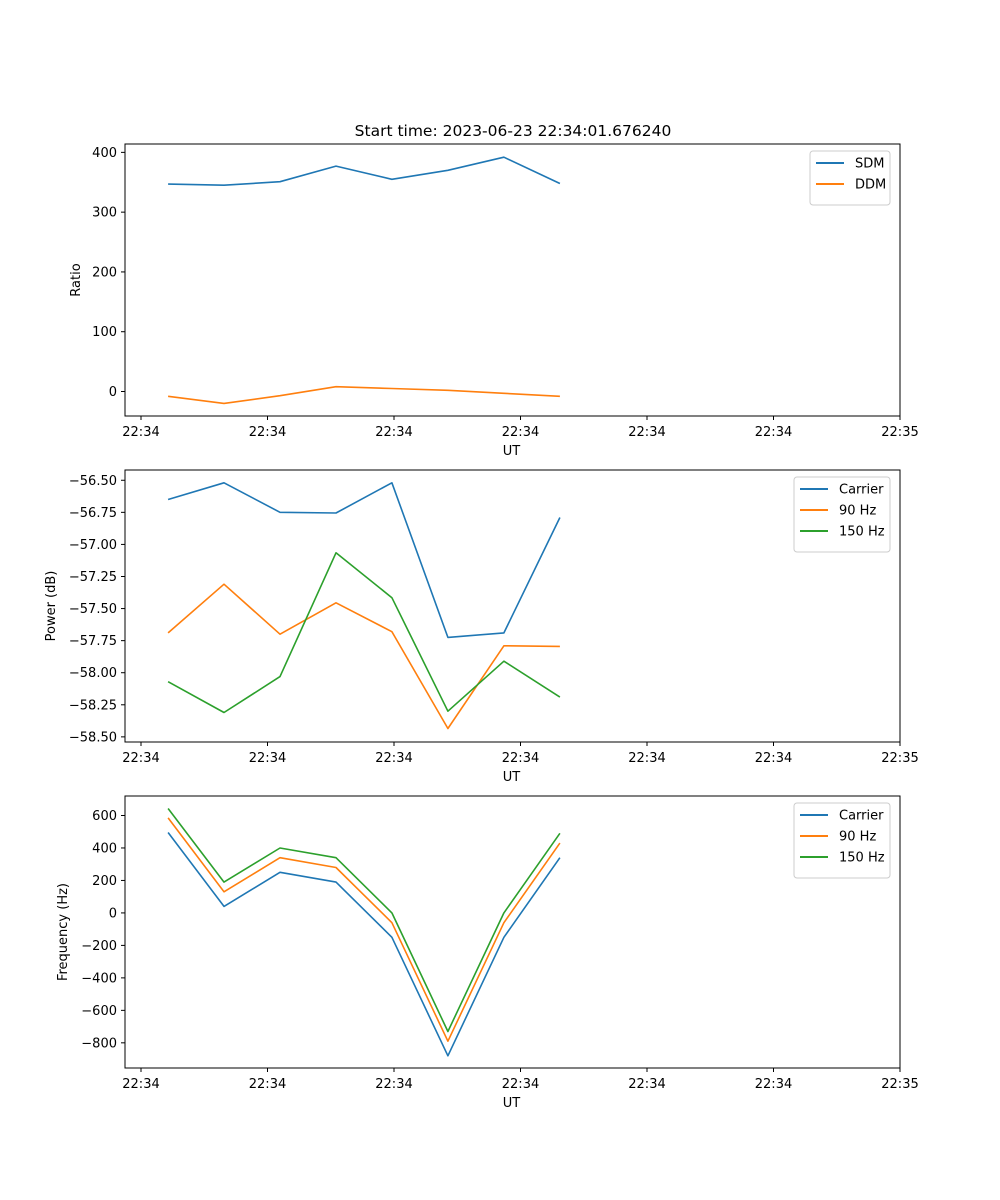 This screenshot has width=1000, height=1200. Describe the element at coordinates (104, 213) in the screenshot. I see `y-tick-label: 300` at that location.